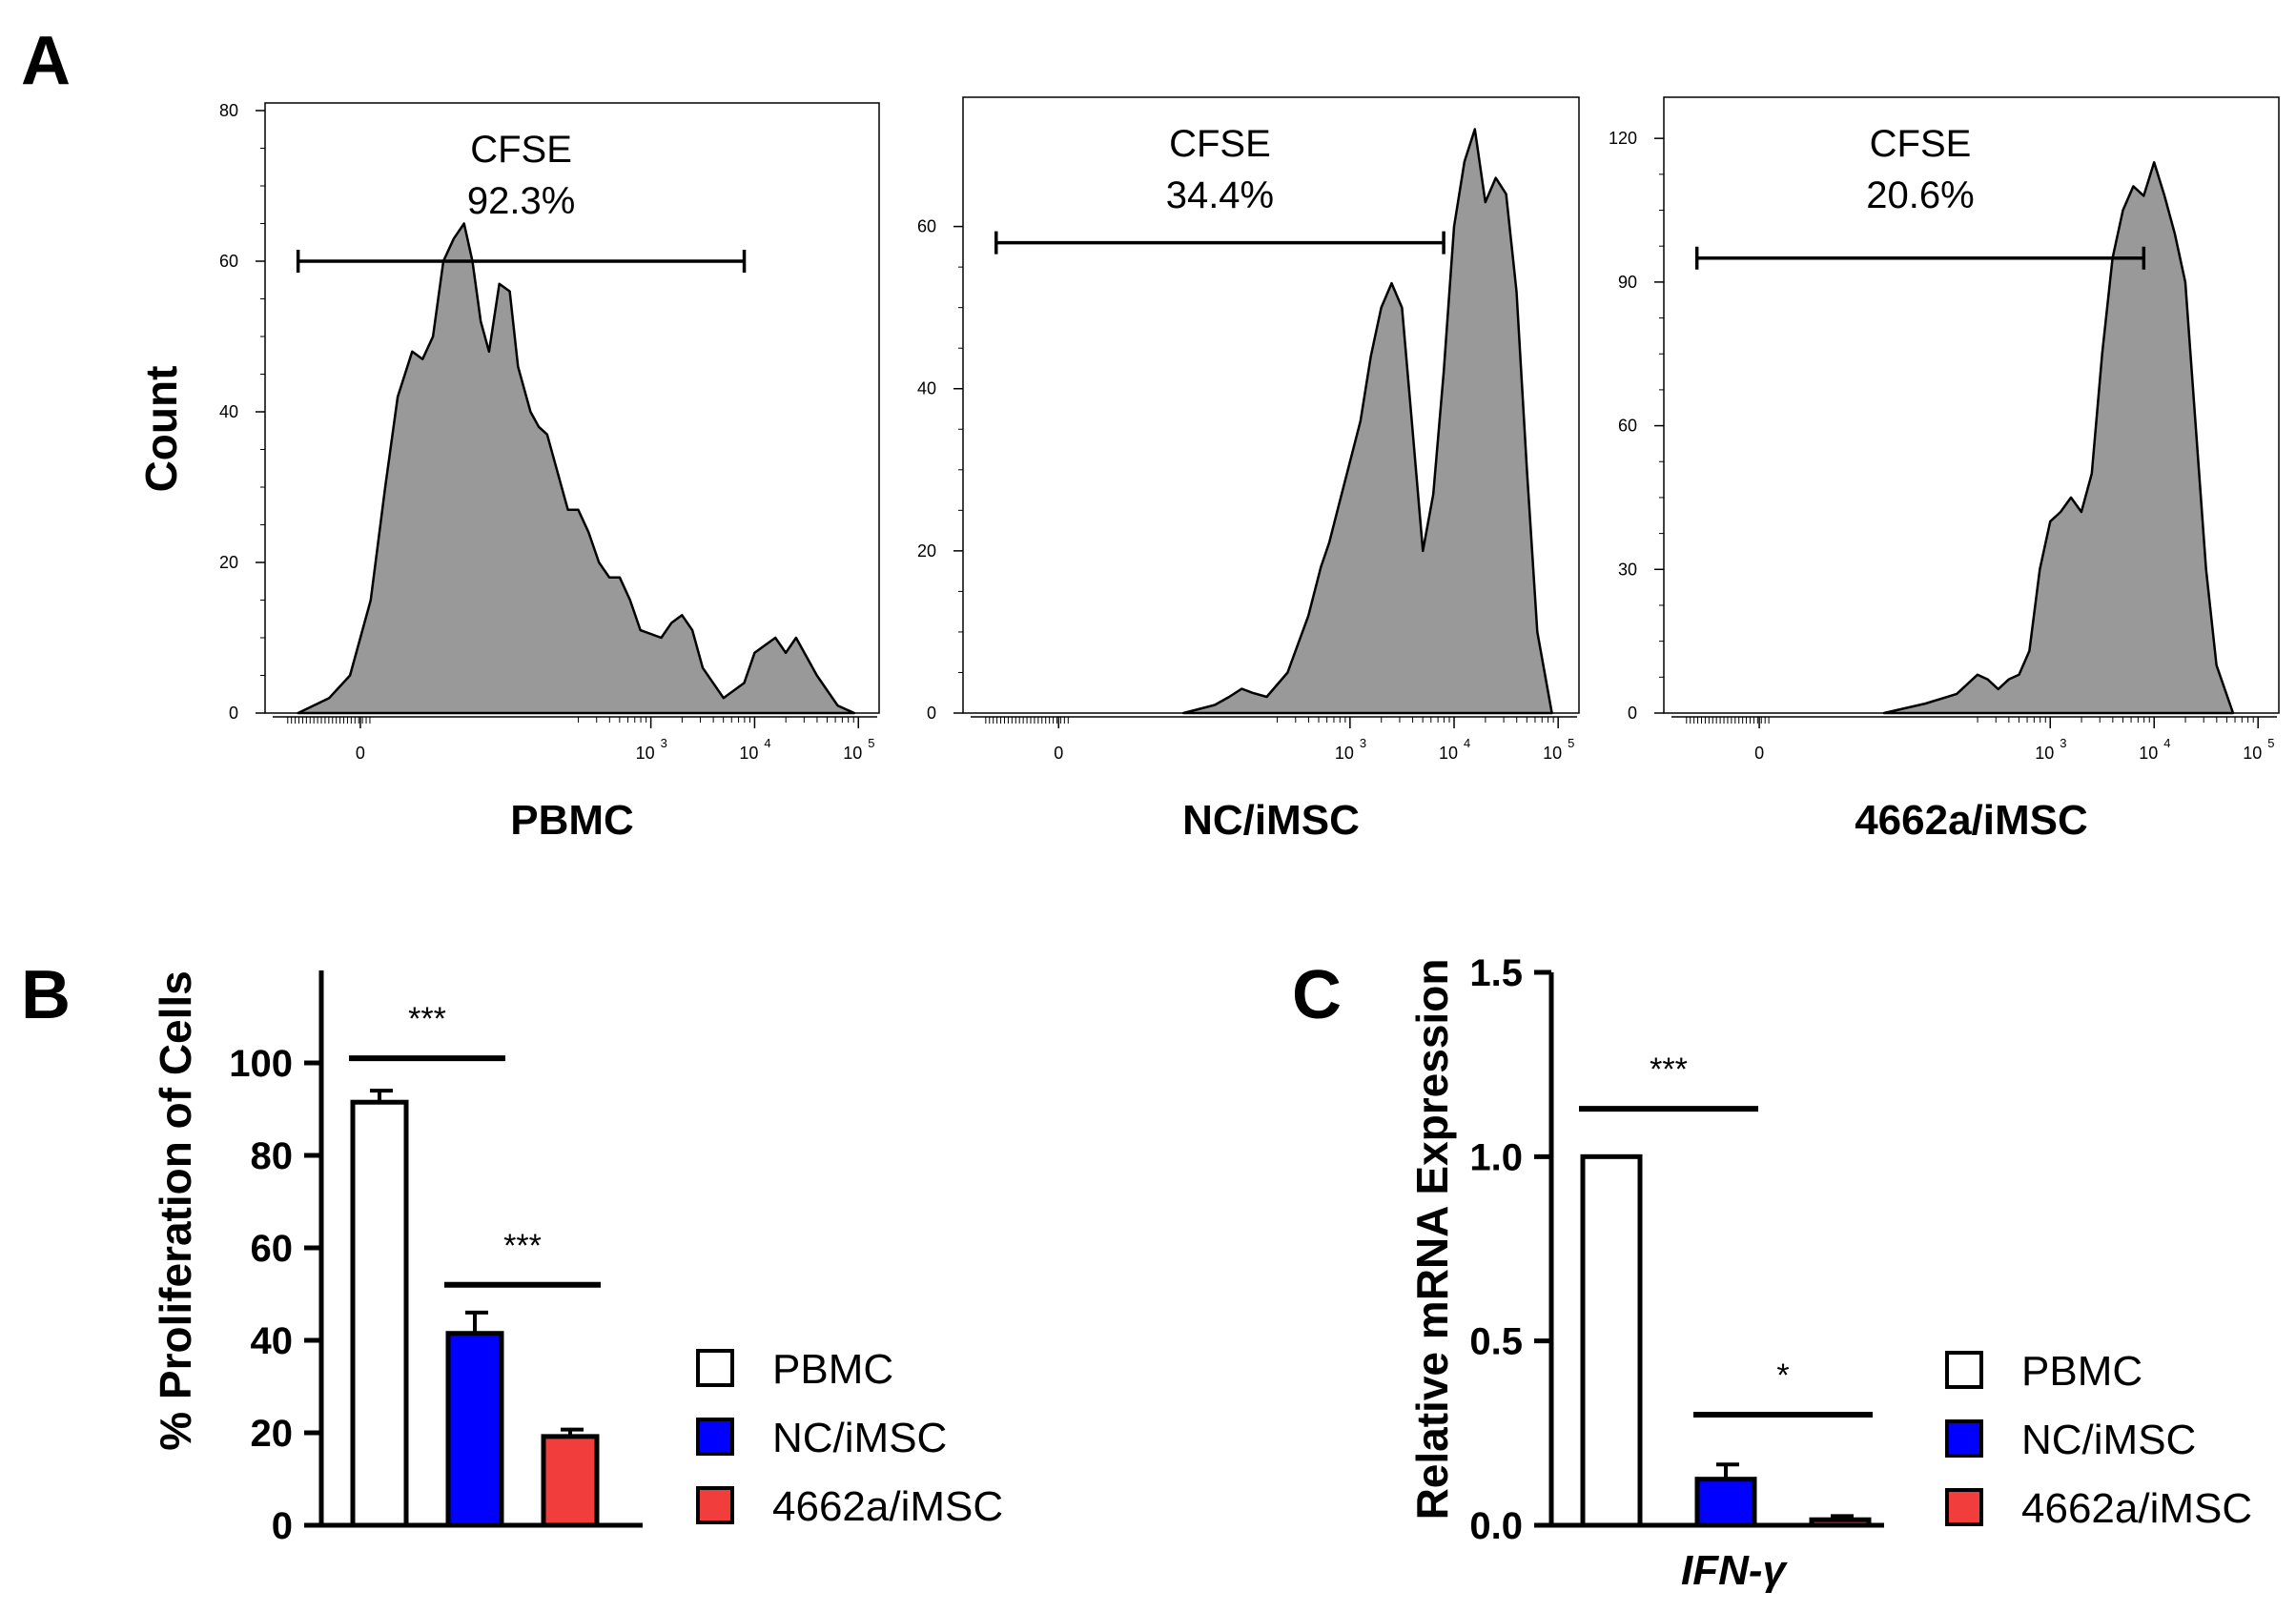 This screenshot has height=1612, width=2296. Describe the element at coordinates (572, 820) in the screenshot. I see `histogram-x-label: PBMC` at that location.